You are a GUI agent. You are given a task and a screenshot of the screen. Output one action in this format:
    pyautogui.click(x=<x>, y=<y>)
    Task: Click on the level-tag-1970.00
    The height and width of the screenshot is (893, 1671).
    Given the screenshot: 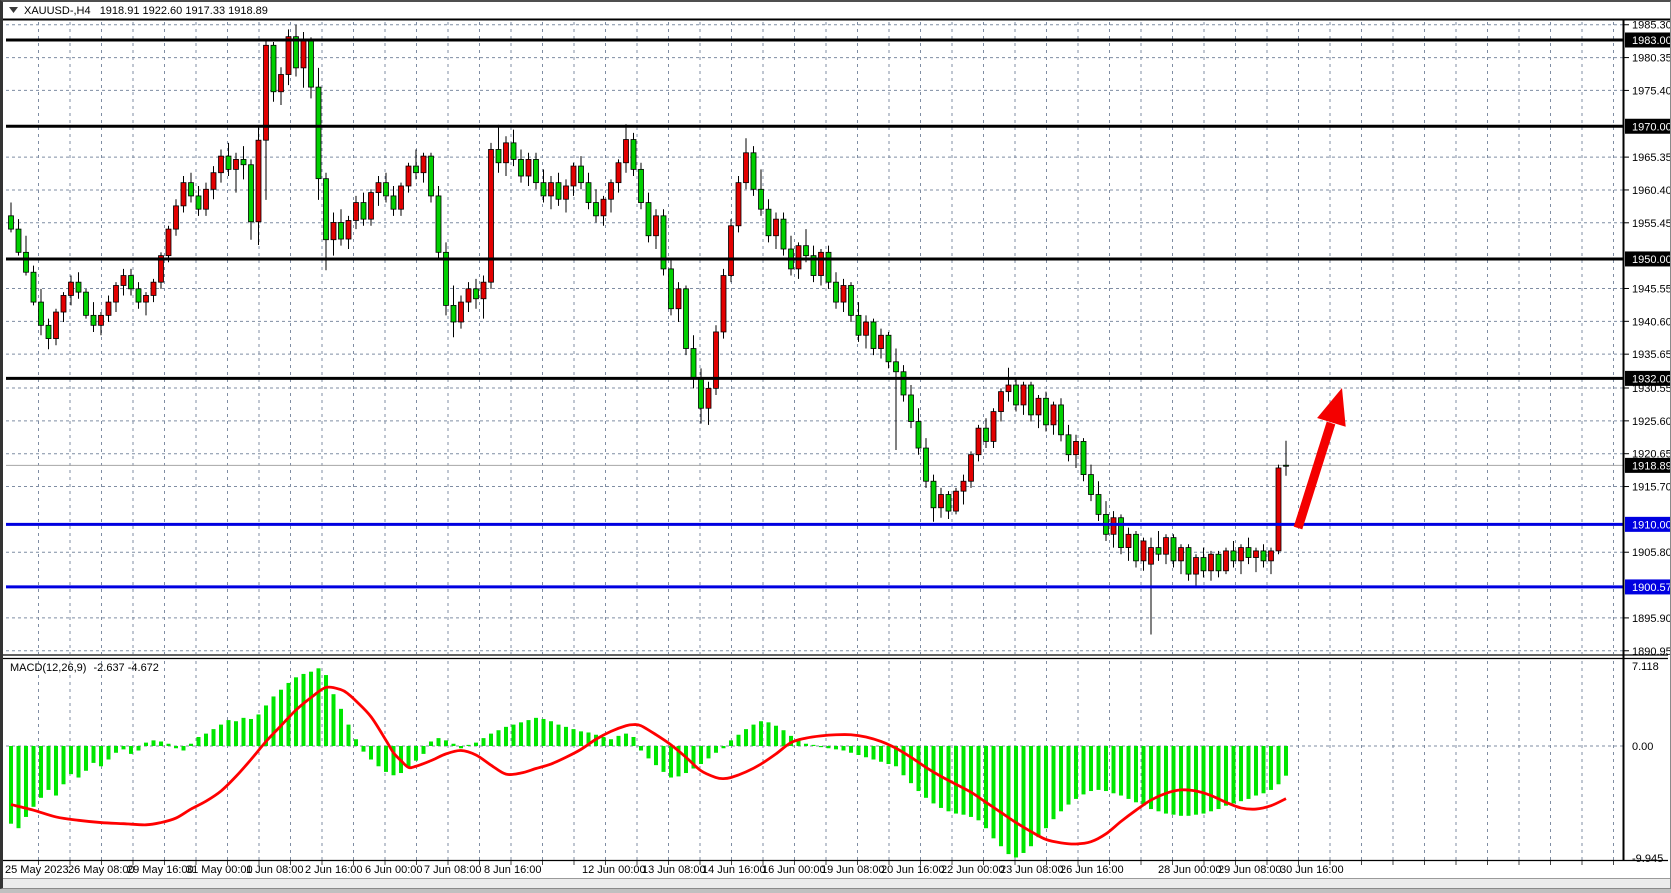 What is the action you would take?
    pyautogui.click(x=1648, y=126)
    